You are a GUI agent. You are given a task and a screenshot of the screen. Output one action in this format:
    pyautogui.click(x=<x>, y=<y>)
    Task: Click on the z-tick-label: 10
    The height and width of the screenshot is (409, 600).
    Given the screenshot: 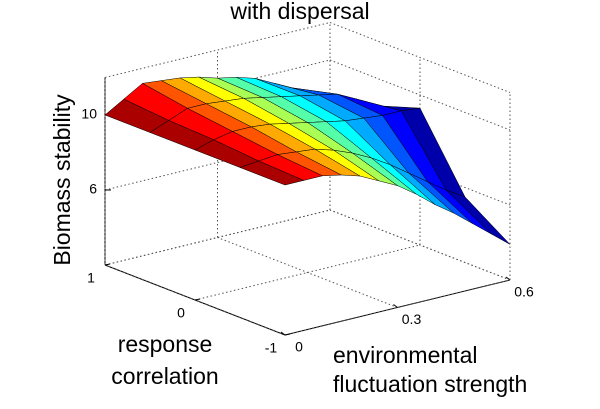 What is the action you would take?
    pyautogui.click(x=89, y=114)
    